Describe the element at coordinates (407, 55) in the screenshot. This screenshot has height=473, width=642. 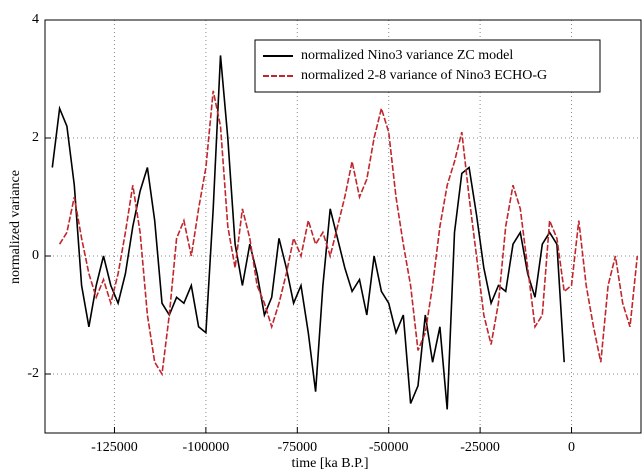
I see `legend-label: normalized Nino3 variance ZC model` at that location.